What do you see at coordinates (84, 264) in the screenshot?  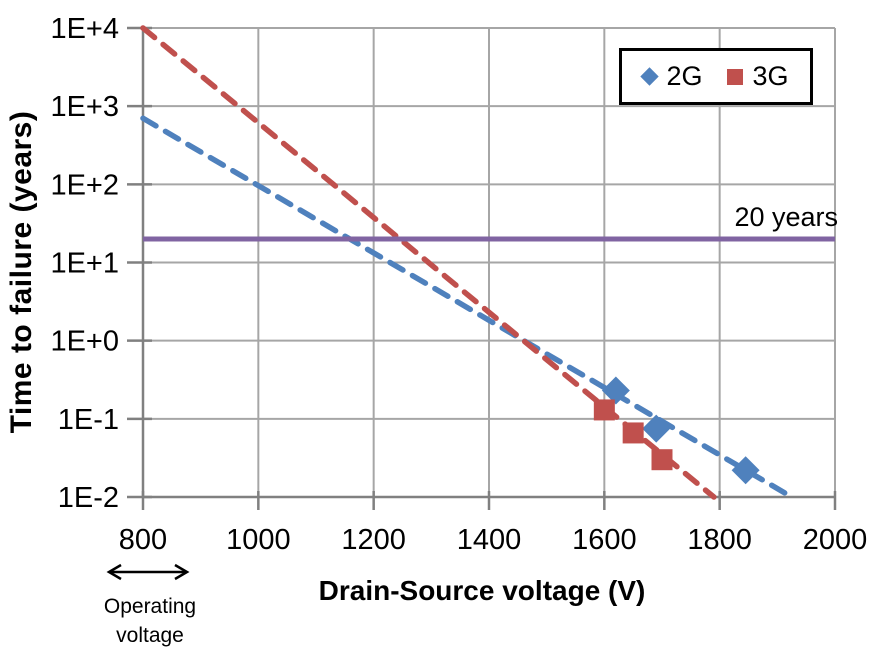 I see `y-tick-label: 1E+1` at bounding box center [84, 264].